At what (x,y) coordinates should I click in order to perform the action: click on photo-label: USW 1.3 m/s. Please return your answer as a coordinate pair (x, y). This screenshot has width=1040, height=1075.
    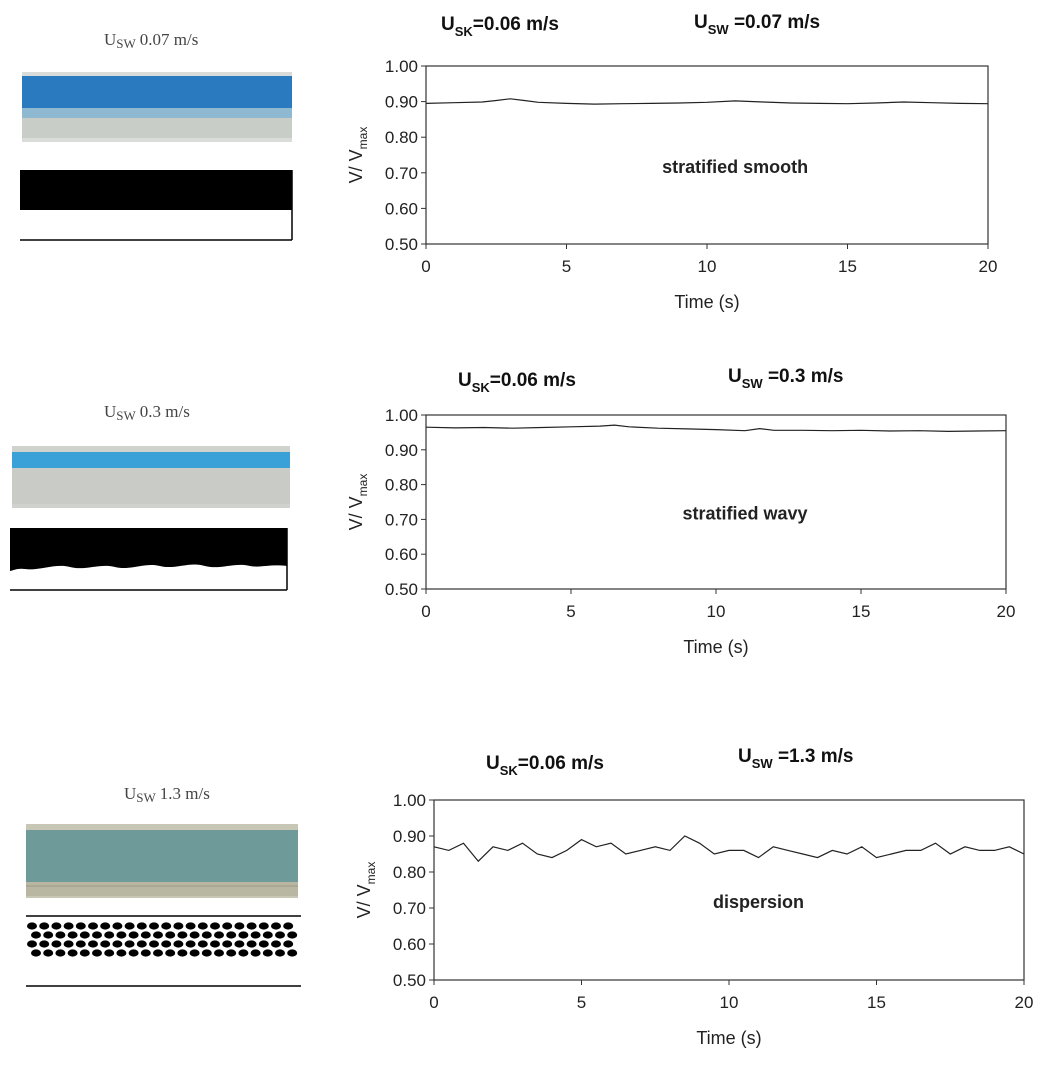
    Looking at the image, I should click on (167, 794).